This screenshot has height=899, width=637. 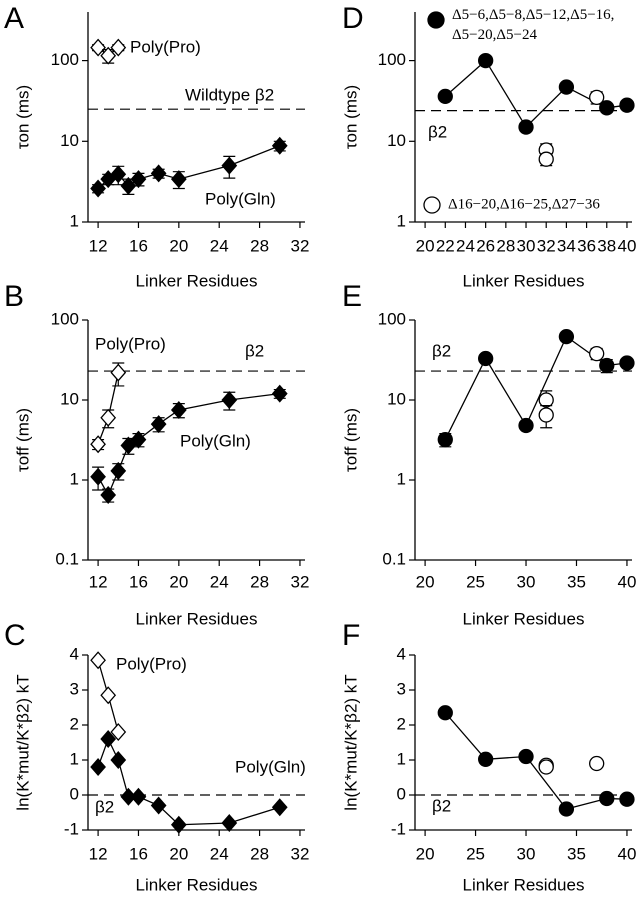 What do you see at coordinates (494, 35) in the screenshot?
I see `legend-line: Δ5−20,Δ5−24` at bounding box center [494, 35].